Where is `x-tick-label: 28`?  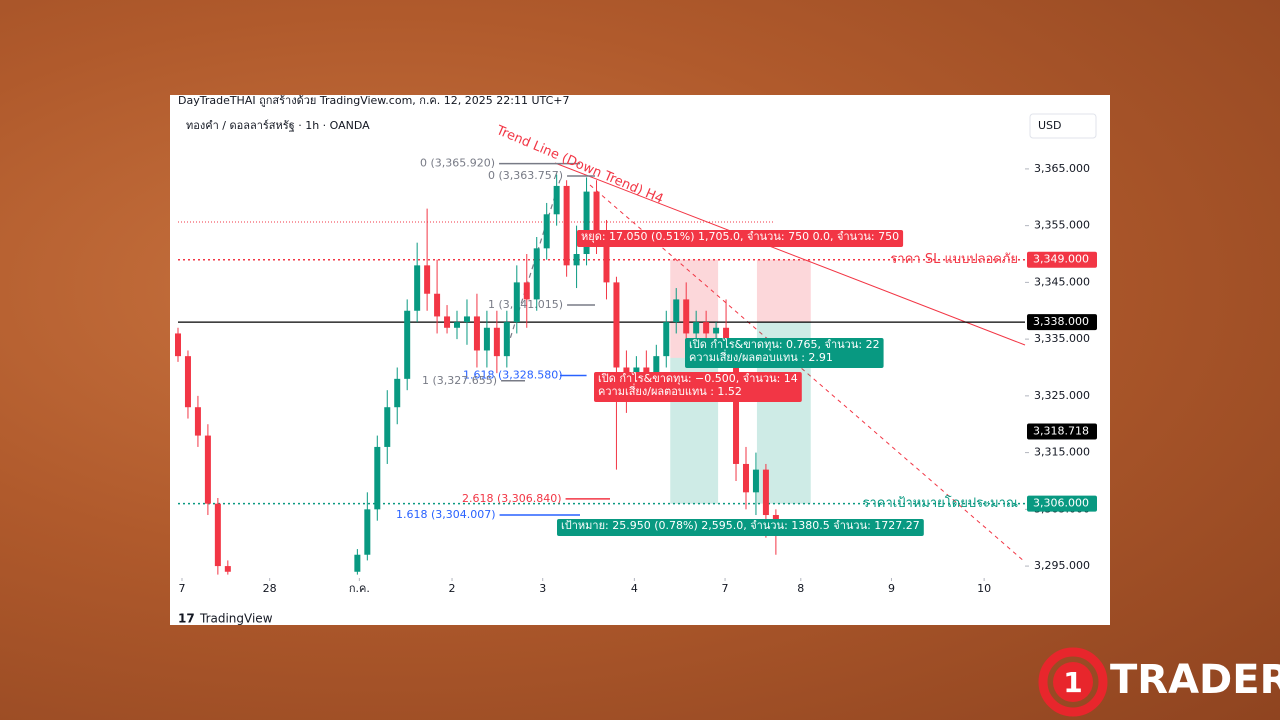 x-tick-label: 28 is located at coordinates (270, 588).